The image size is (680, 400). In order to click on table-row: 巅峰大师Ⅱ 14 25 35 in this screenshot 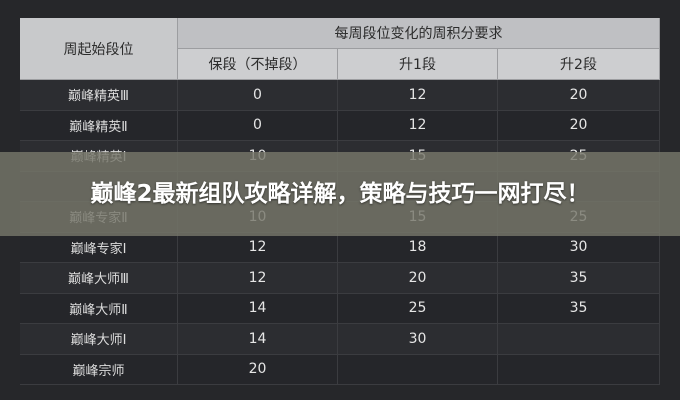, I will do `click(340, 308)`.